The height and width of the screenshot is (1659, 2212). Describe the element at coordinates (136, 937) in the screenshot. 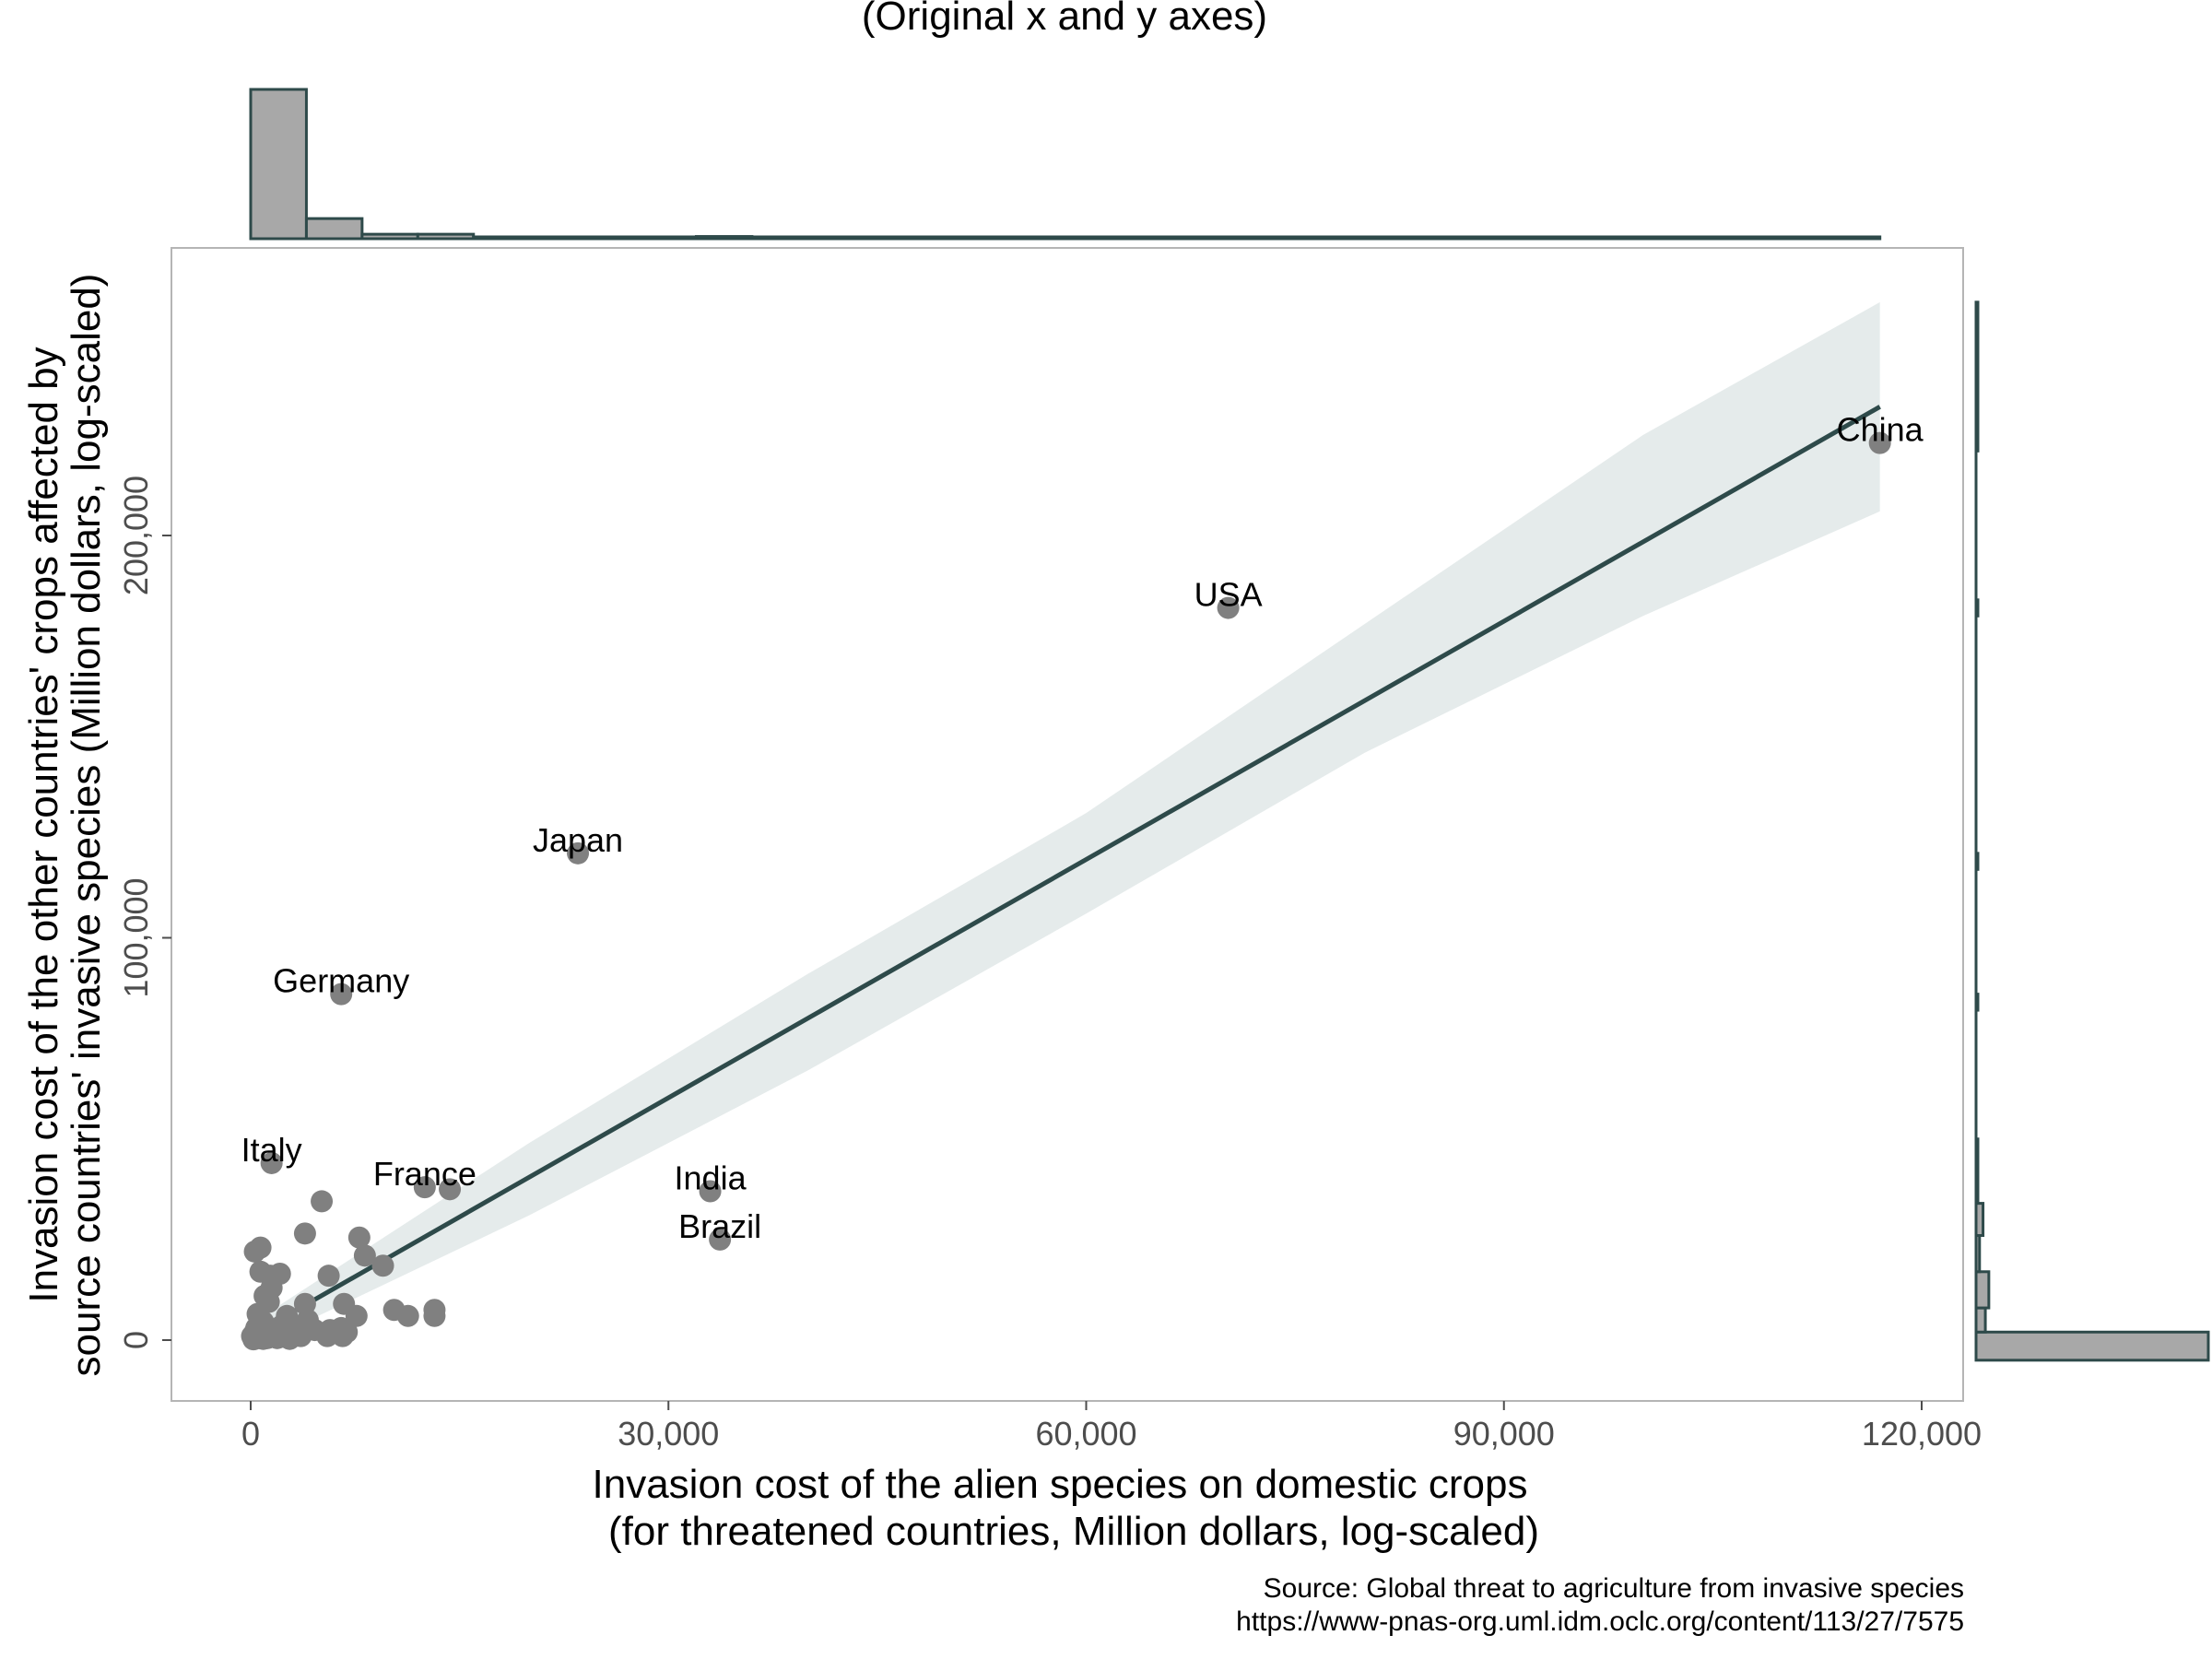

I see `y-tick-label: 100,000` at that location.